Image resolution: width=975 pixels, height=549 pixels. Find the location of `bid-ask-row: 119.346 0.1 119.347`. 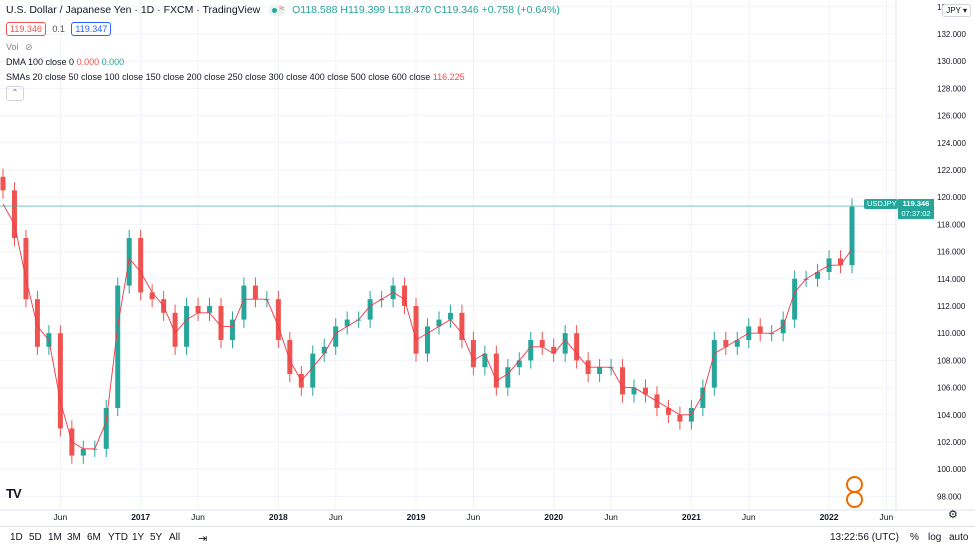

bid-ask-row: 119.346 0.1 119.347 is located at coordinates (59, 29).